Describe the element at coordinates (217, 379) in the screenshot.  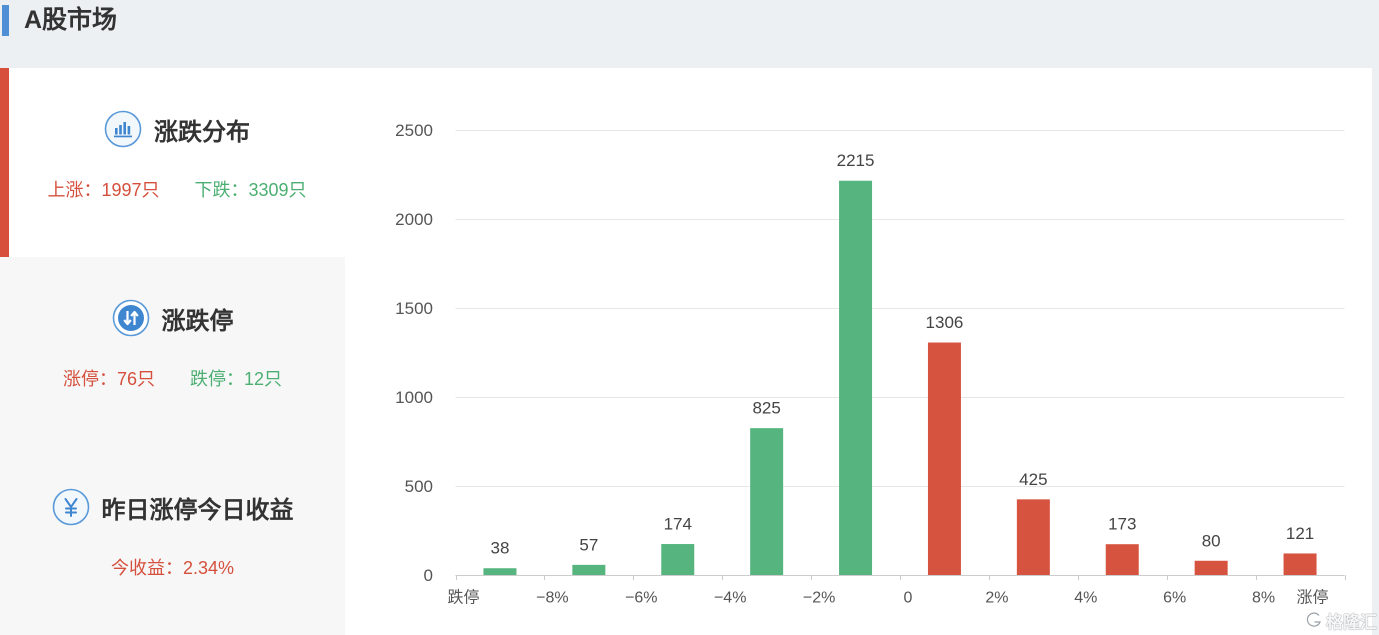
I see `stat-label: 跌停：` at that location.